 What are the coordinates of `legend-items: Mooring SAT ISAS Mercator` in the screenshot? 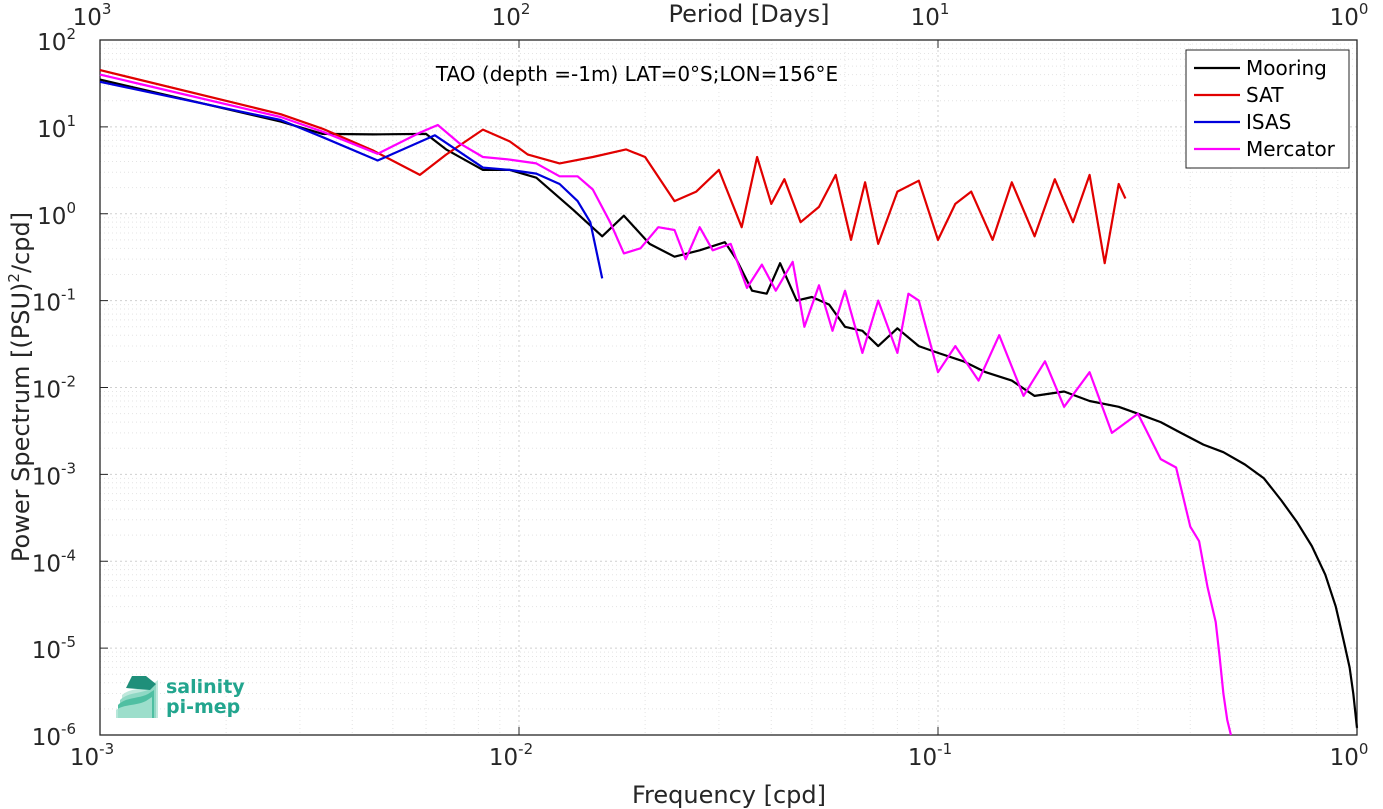 It's located at (1265, 108).